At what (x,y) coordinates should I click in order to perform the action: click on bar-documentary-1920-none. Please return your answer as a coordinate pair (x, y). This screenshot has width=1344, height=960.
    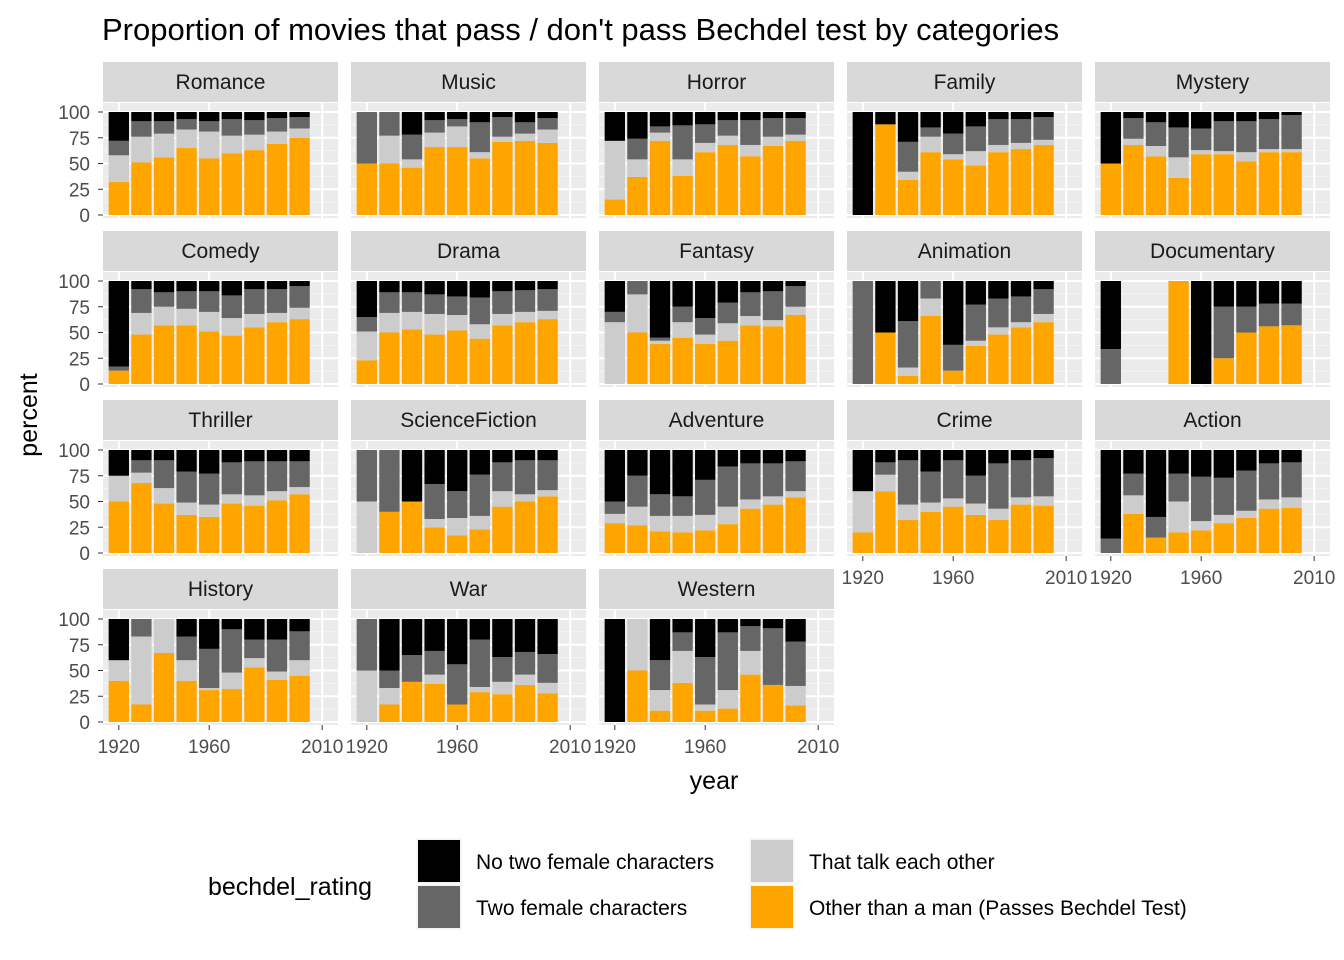
    Looking at the image, I should click on (1110, 315).